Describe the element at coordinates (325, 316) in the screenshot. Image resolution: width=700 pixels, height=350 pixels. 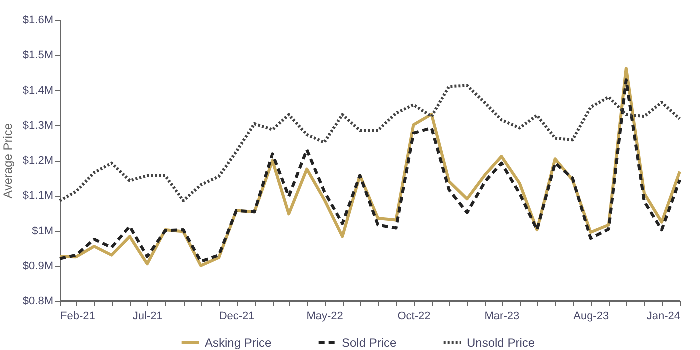
I see `x-tick-label: May-22` at that location.